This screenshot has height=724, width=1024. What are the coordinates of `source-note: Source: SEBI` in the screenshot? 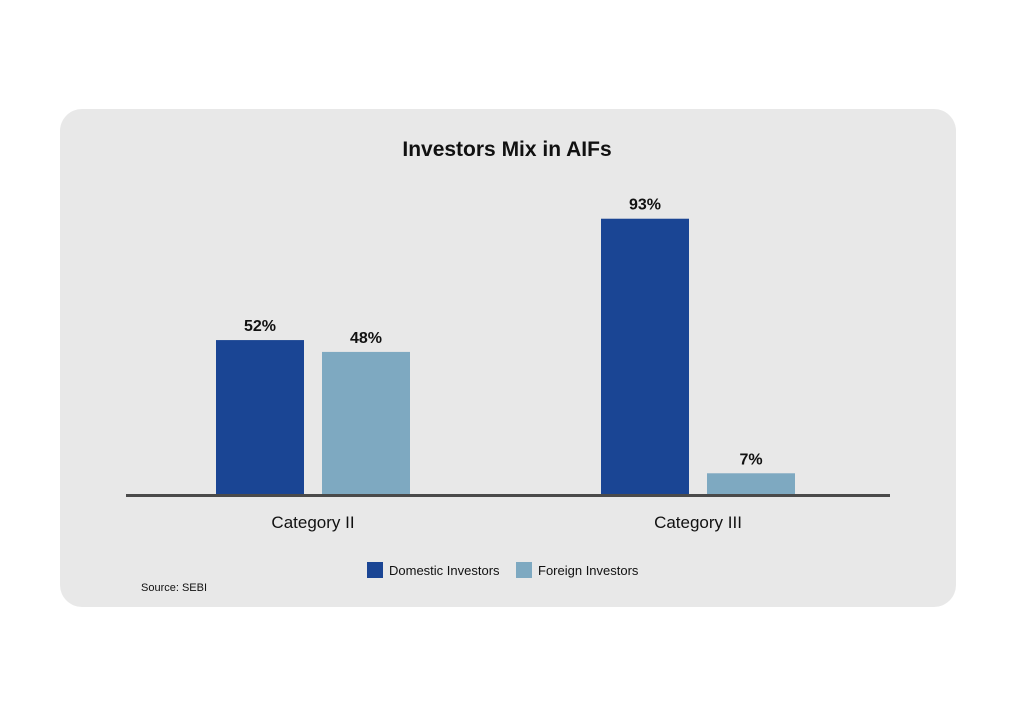 It's located at (174, 588).